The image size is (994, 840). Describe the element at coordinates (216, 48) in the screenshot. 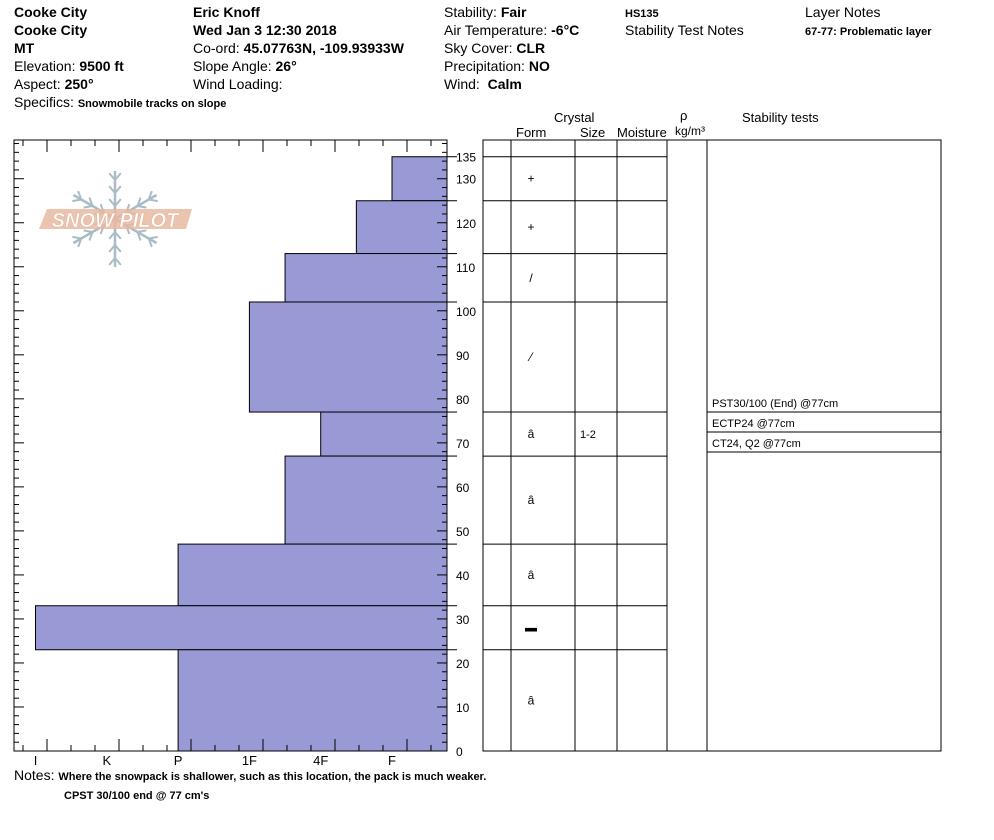

I see `coord-label: Co-ord:` at that location.